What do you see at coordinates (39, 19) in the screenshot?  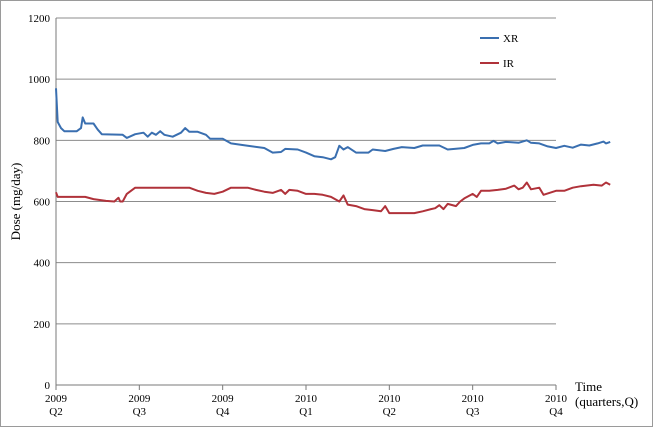 I see `y-tick-label: 1200` at bounding box center [39, 19].